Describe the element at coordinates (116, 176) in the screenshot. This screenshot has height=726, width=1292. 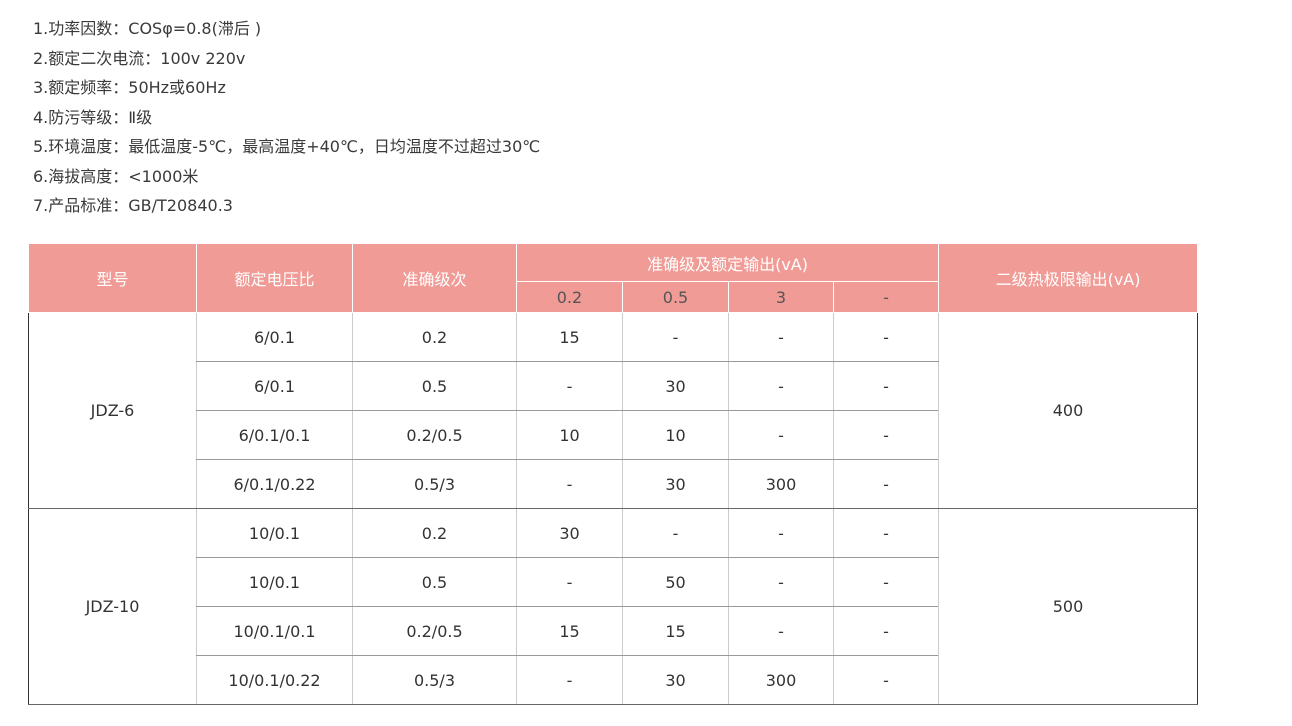
I see `spec-item: 6.海拔高度：<1000米` at that location.